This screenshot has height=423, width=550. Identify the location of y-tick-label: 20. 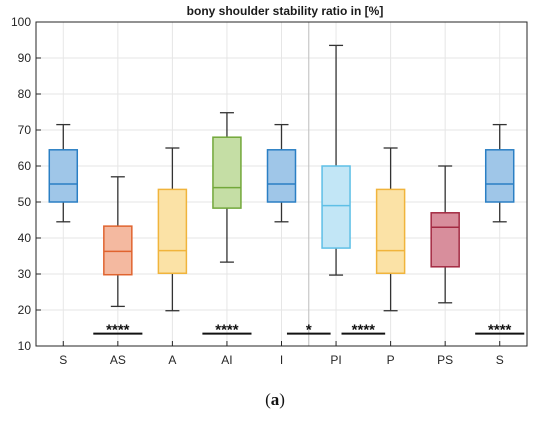
(25, 310).